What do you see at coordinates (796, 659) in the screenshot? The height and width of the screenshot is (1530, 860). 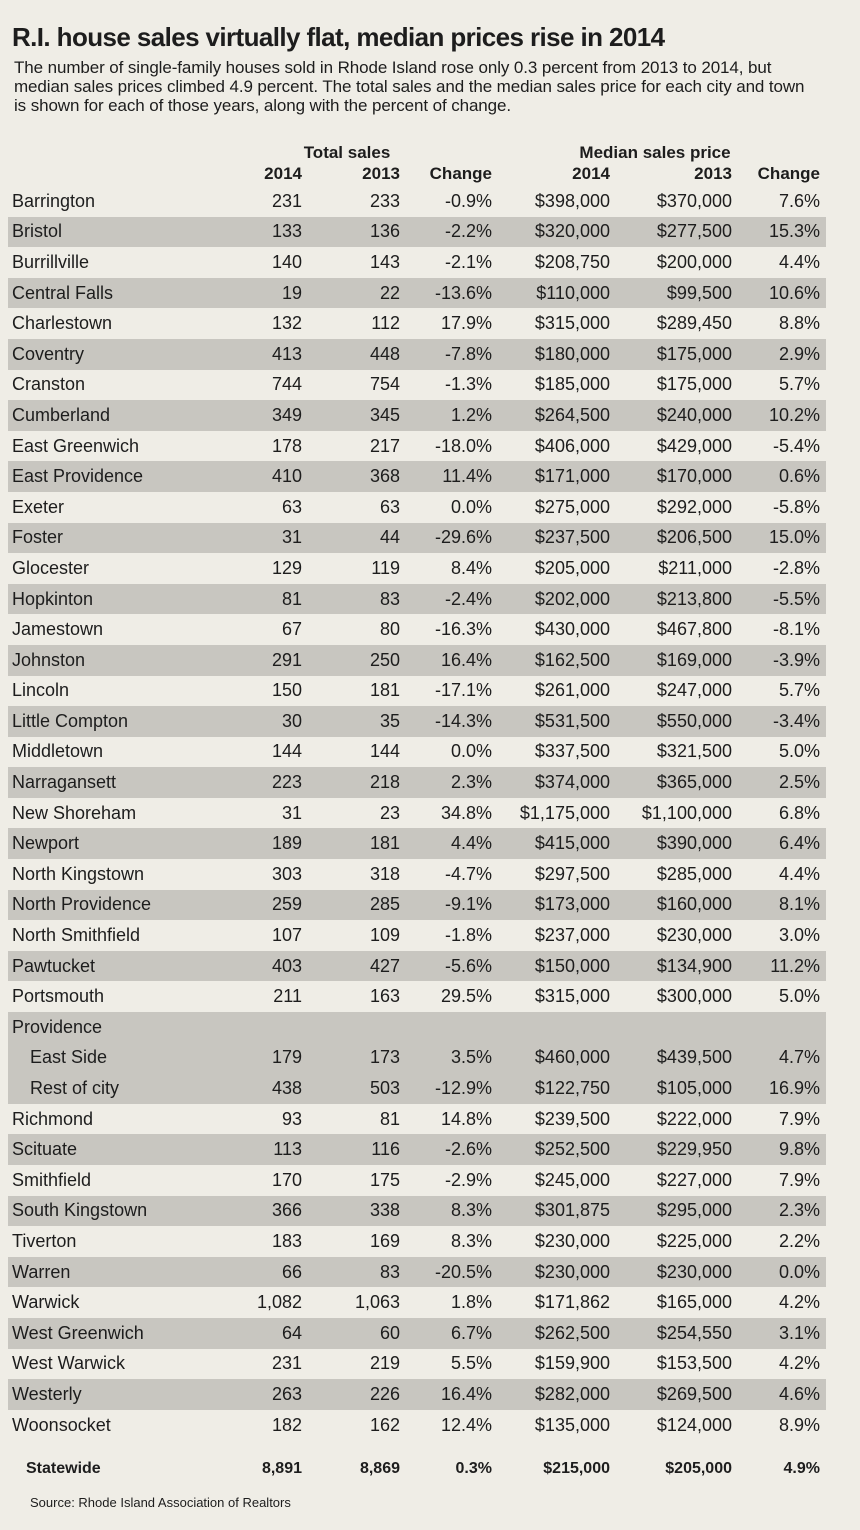 I see `cell: -3.9%` at bounding box center [796, 659].